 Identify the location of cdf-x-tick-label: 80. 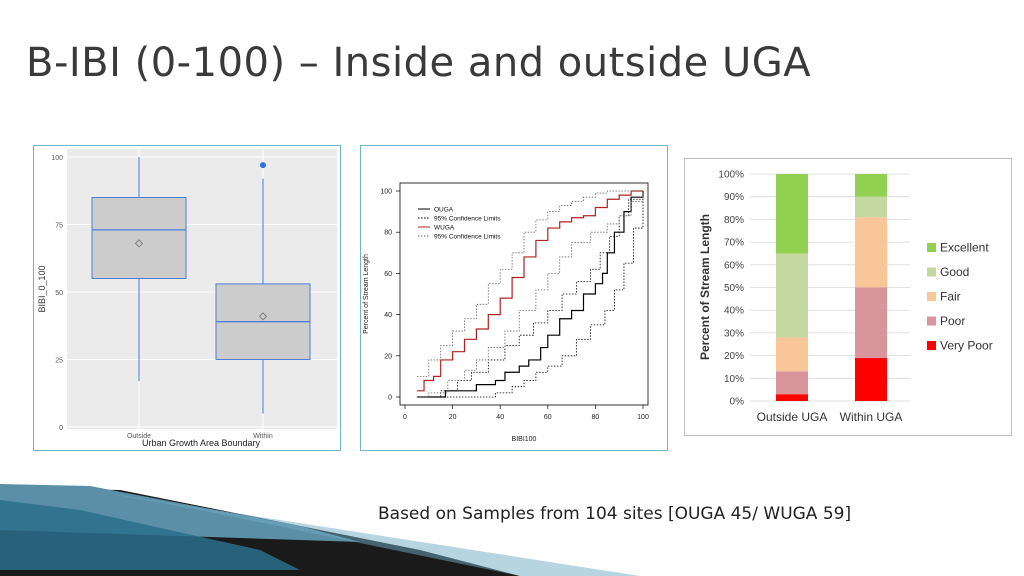
(596, 417).